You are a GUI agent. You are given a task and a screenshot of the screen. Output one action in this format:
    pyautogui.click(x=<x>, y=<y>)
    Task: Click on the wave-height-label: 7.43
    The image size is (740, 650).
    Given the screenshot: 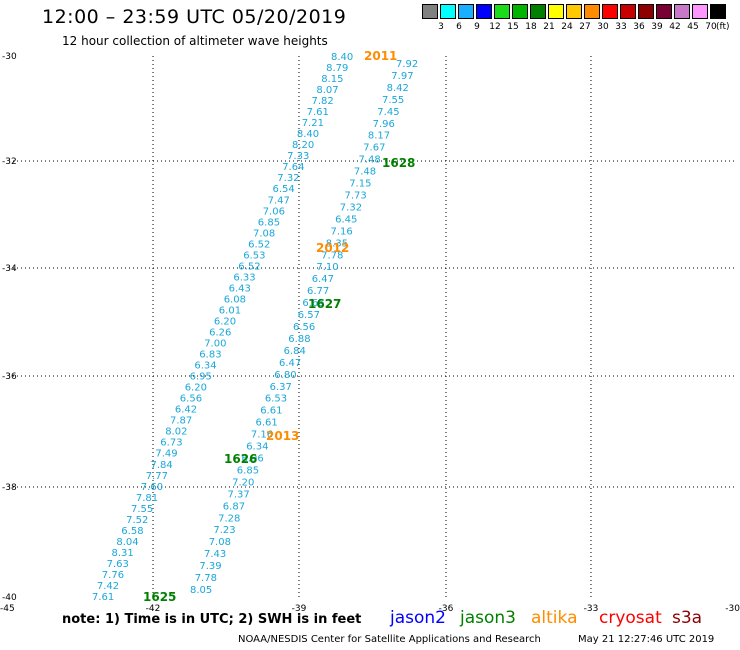 What is the action you would take?
    pyautogui.click(x=215, y=554)
    